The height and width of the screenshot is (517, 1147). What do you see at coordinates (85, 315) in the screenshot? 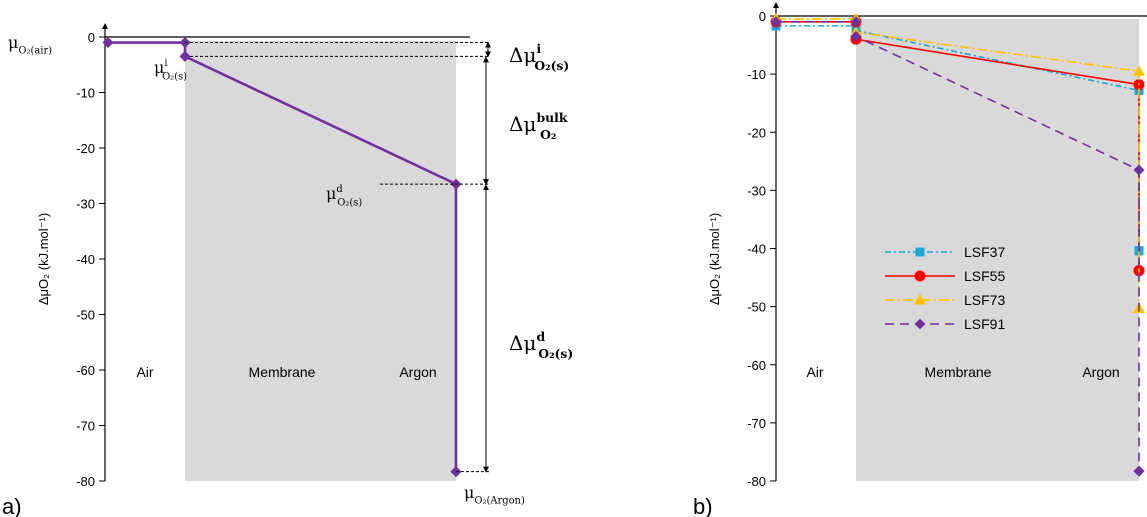
I see `panel-a-y-tick-label: -50` at bounding box center [85, 315].